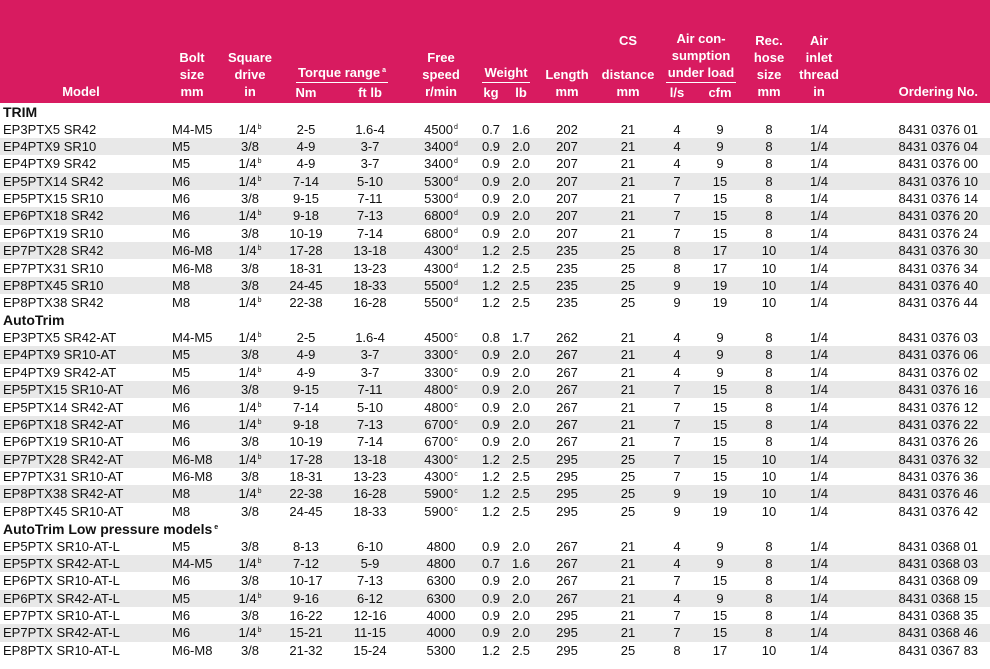  I want to click on cell-torque-ftlb: 5-10, so click(370, 407).